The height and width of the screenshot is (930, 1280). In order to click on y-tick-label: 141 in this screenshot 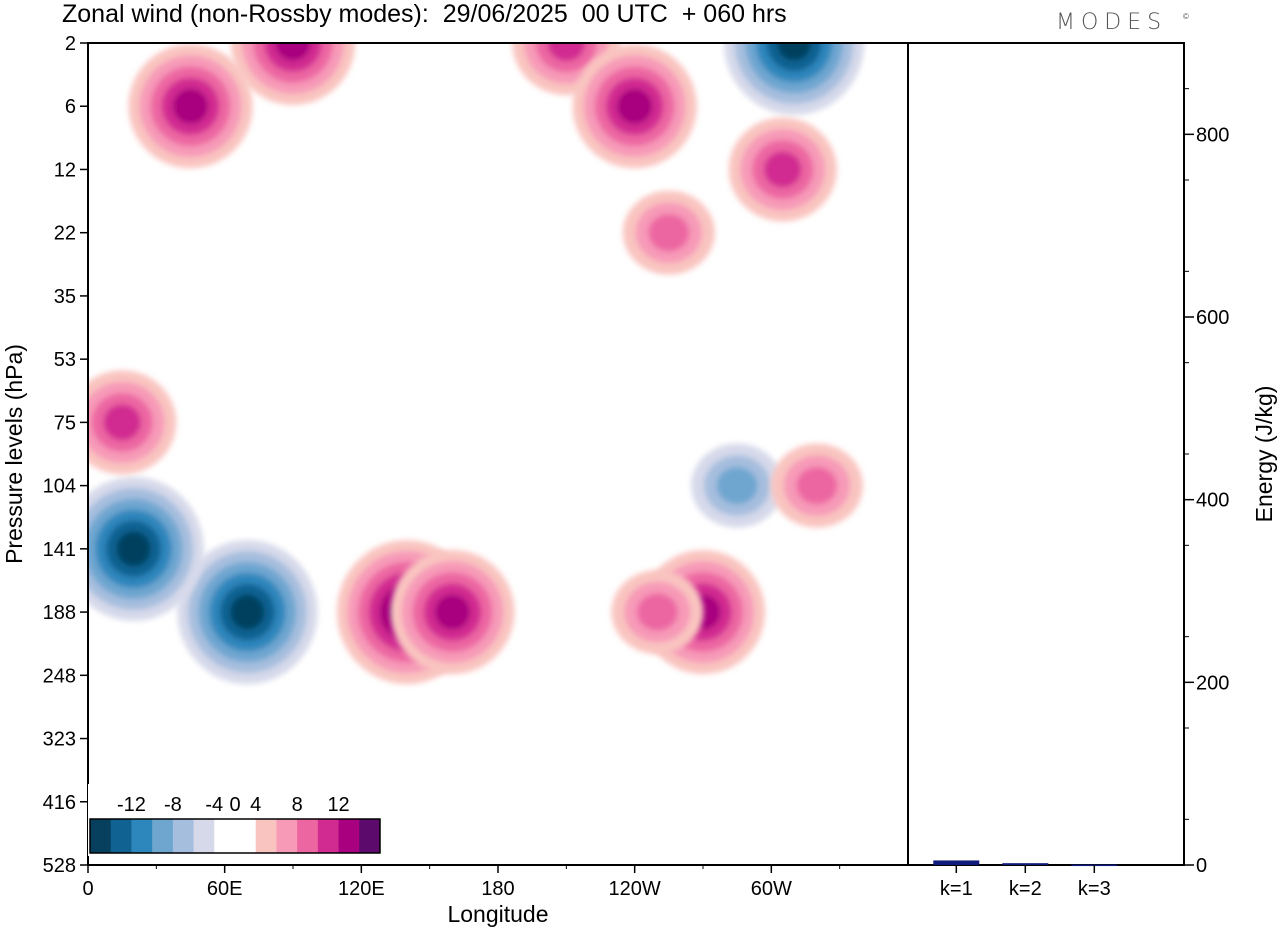, I will do `click(59, 550)`.